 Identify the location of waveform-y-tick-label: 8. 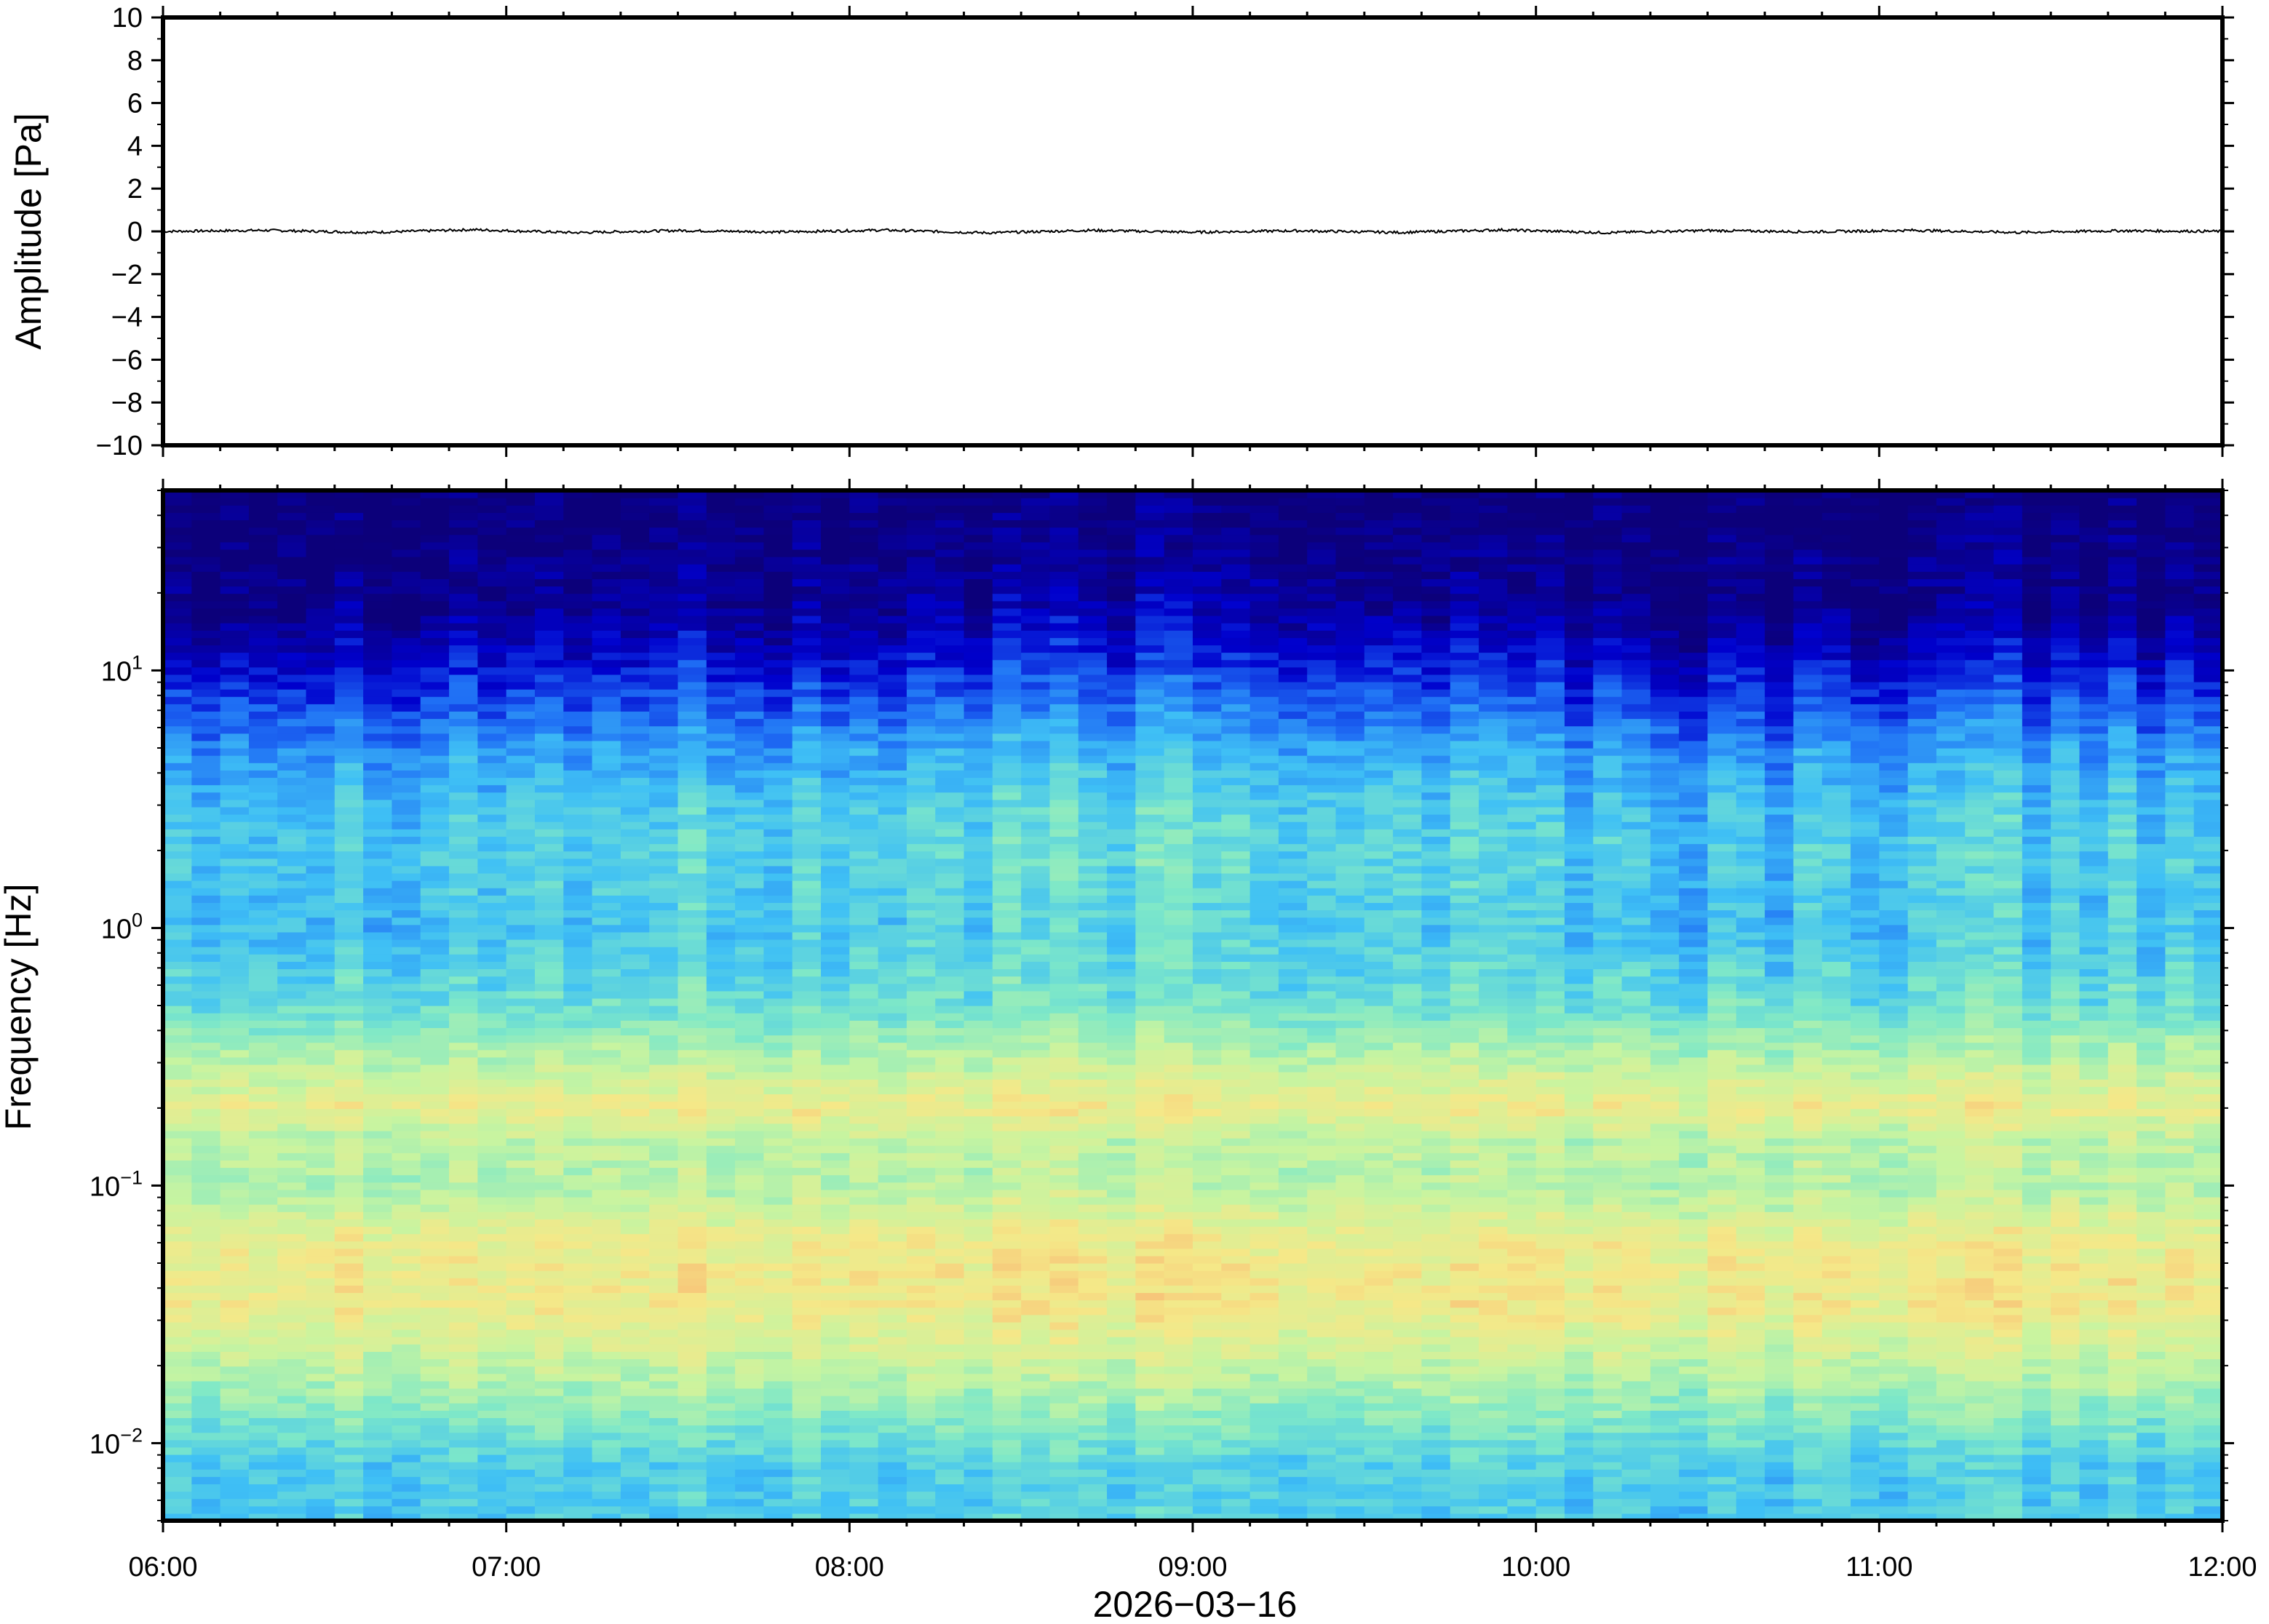
(135, 61).